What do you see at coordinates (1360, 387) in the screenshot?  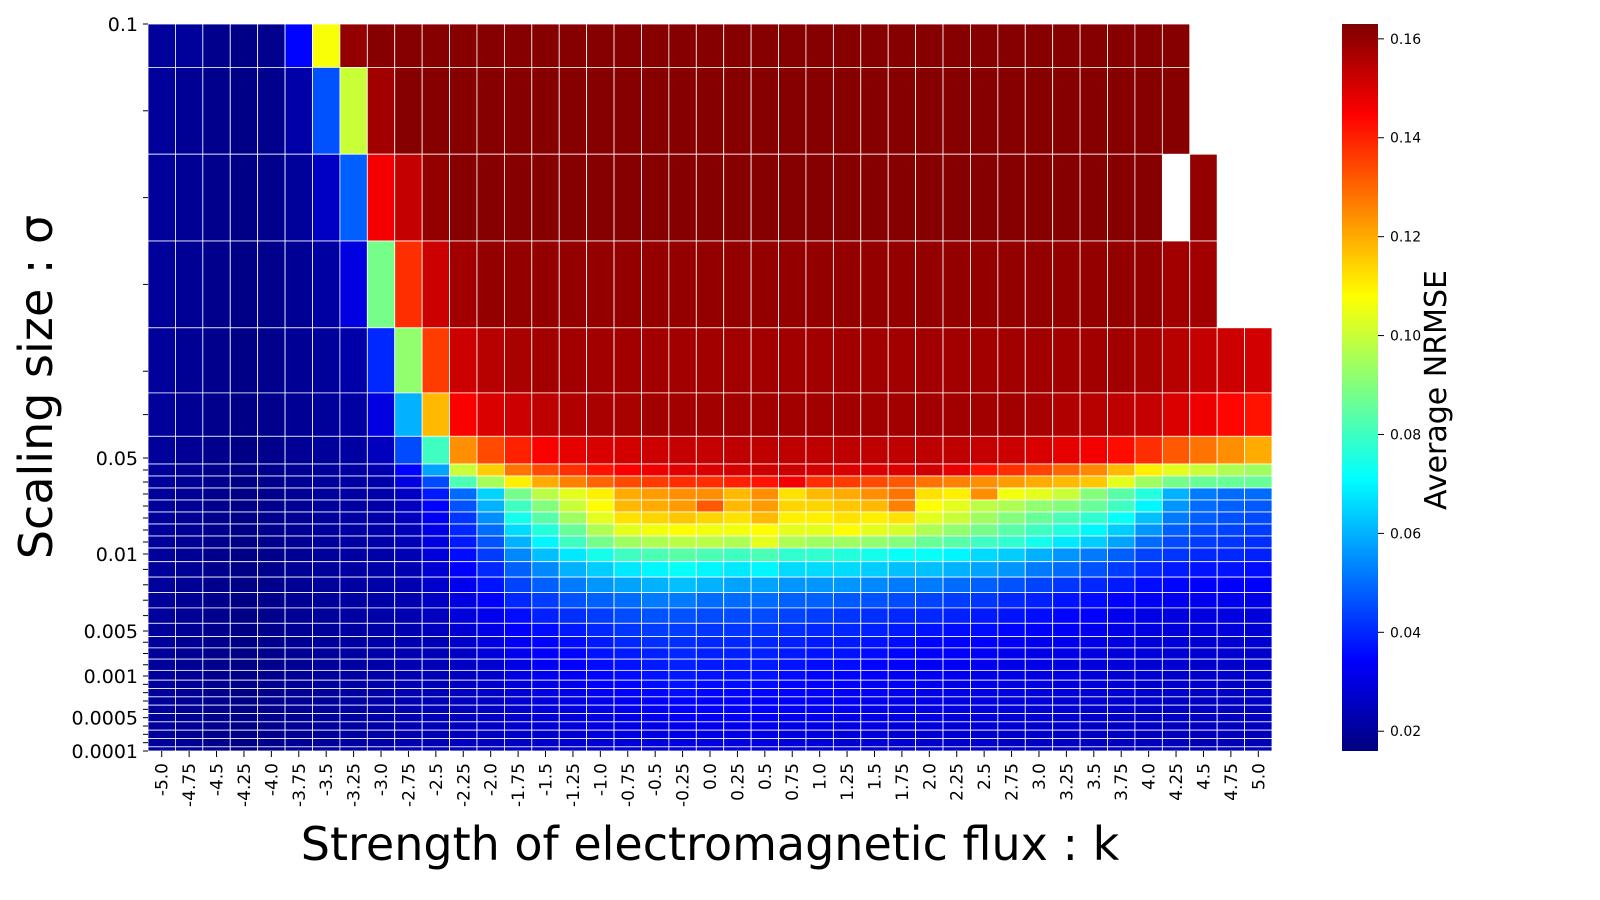 I see `colorbar-gradient` at bounding box center [1360, 387].